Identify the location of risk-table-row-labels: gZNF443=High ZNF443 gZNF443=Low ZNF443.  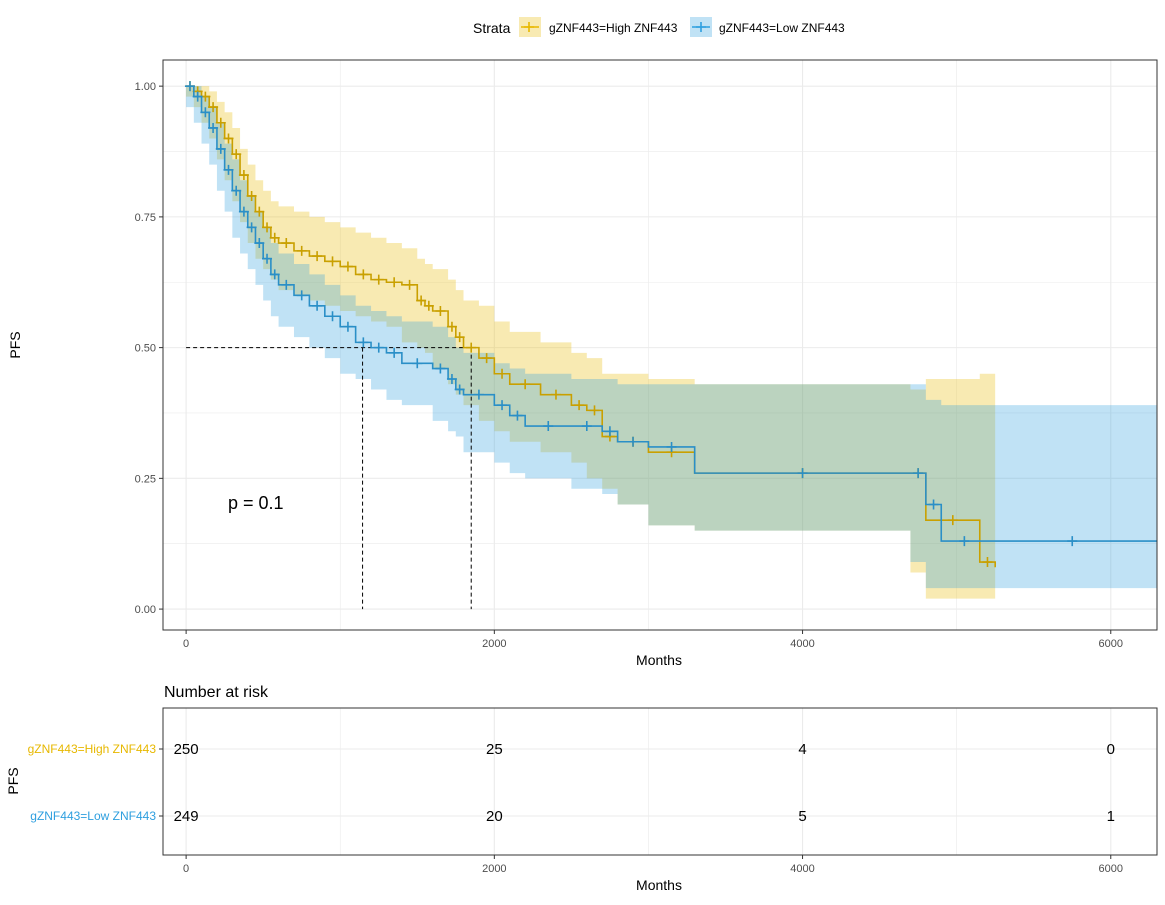
(95, 782).